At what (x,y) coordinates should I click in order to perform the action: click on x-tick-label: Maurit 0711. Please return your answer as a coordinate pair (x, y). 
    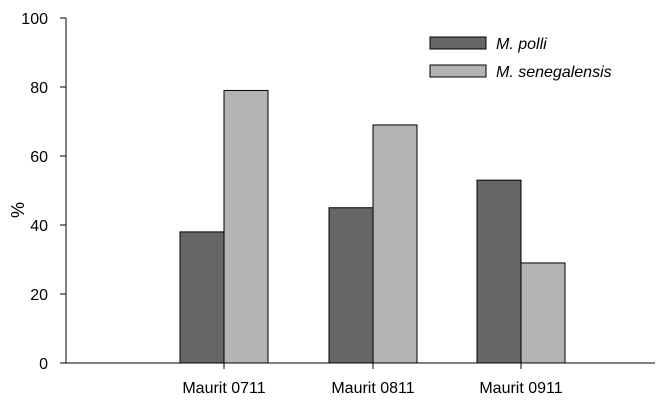
    Looking at the image, I should click on (223, 388).